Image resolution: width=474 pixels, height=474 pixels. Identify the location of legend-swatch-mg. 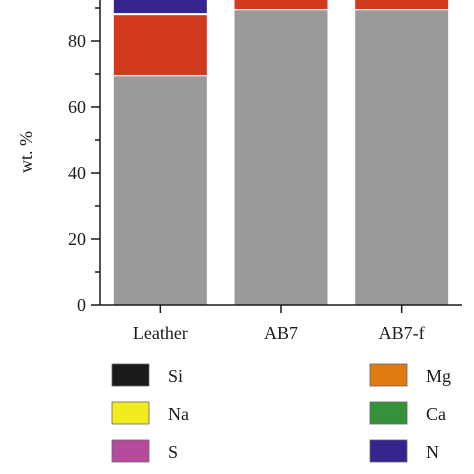
(388, 375).